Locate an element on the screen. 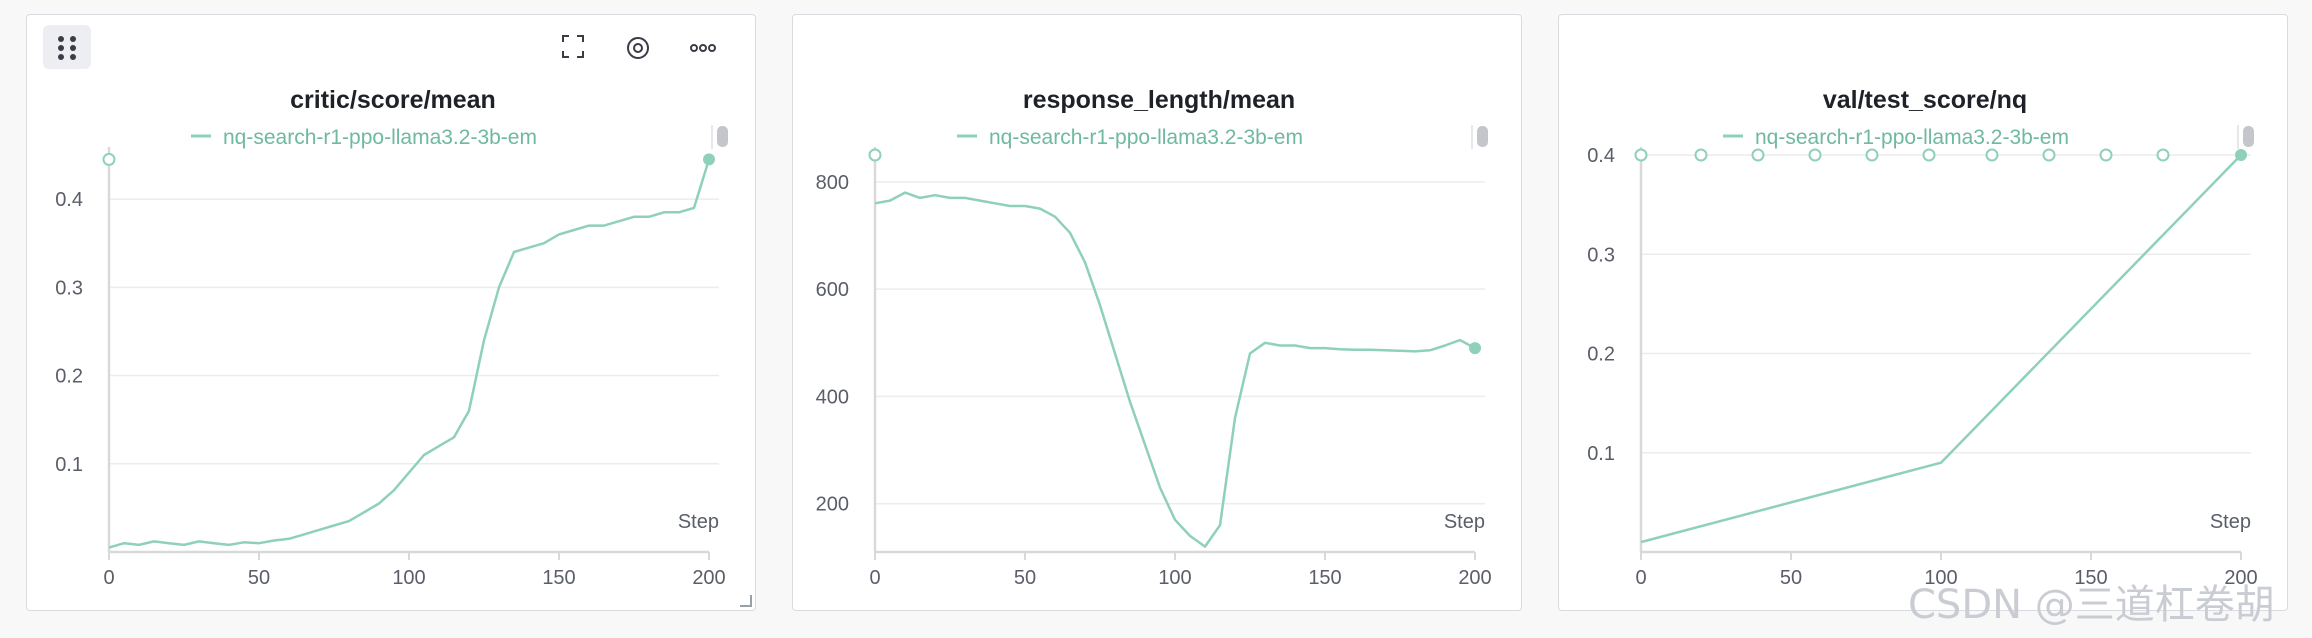  y-ticks: 200 400 600 800 is located at coordinates (832, 344).